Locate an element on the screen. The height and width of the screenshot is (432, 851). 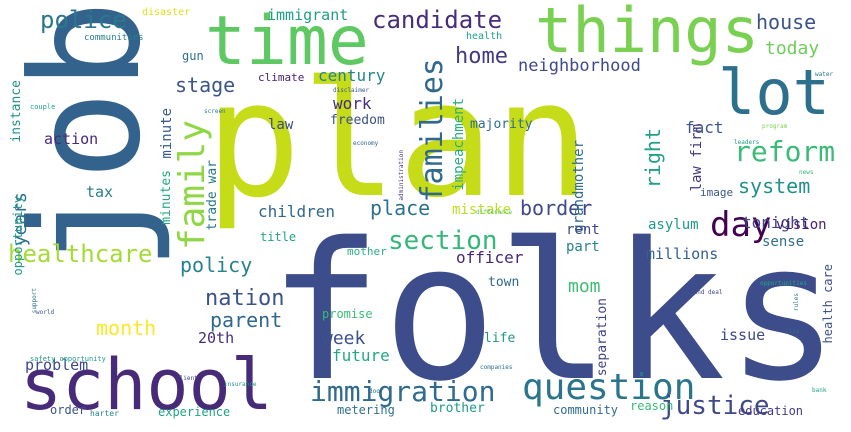
word-lot: lot is located at coordinates (774, 92).